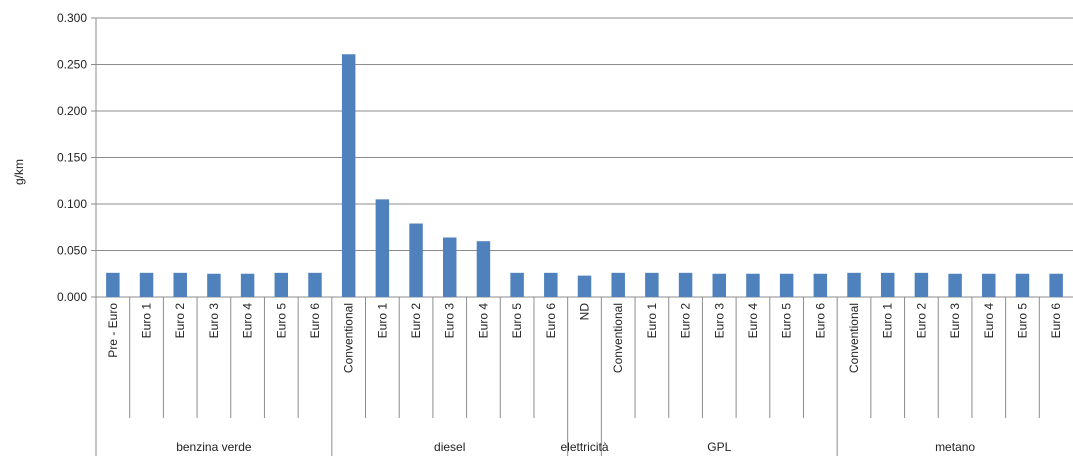 This screenshot has height=456, width=1073. I want to click on x-group-label: elettricità, so click(584, 447).